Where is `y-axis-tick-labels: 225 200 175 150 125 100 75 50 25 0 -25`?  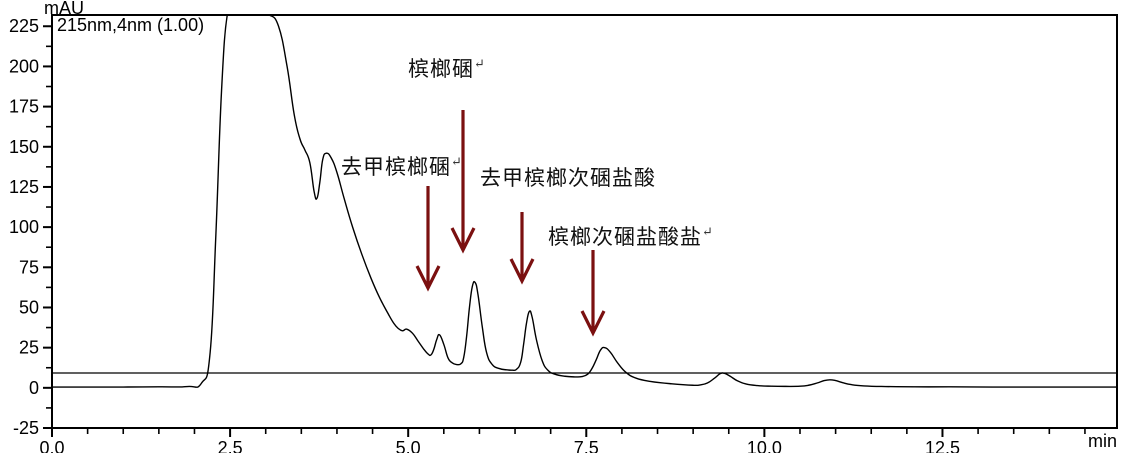 y-axis-tick-labels: 225 200 175 150 125 100 75 50 25 0 -25 is located at coordinates (24, 227).